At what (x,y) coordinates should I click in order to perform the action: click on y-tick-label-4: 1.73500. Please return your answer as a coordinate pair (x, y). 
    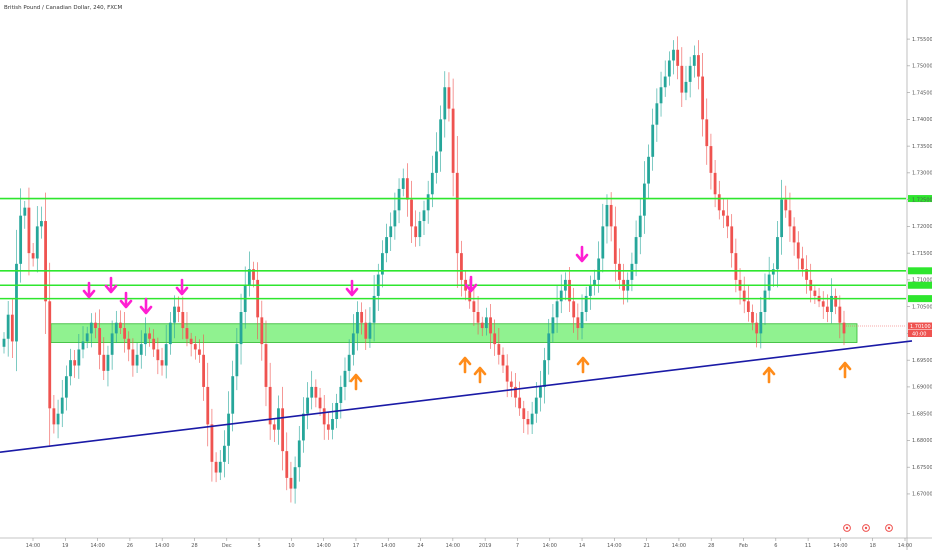
    Looking at the image, I should click on (922, 147).